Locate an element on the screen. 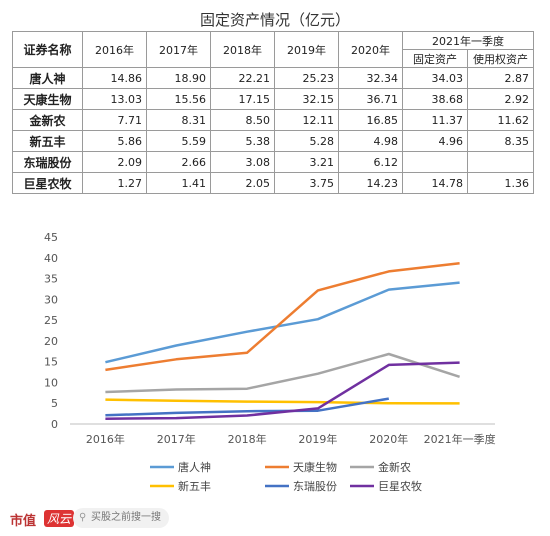 The image size is (550, 536). table-cell: 5.59 is located at coordinates (178, 141).